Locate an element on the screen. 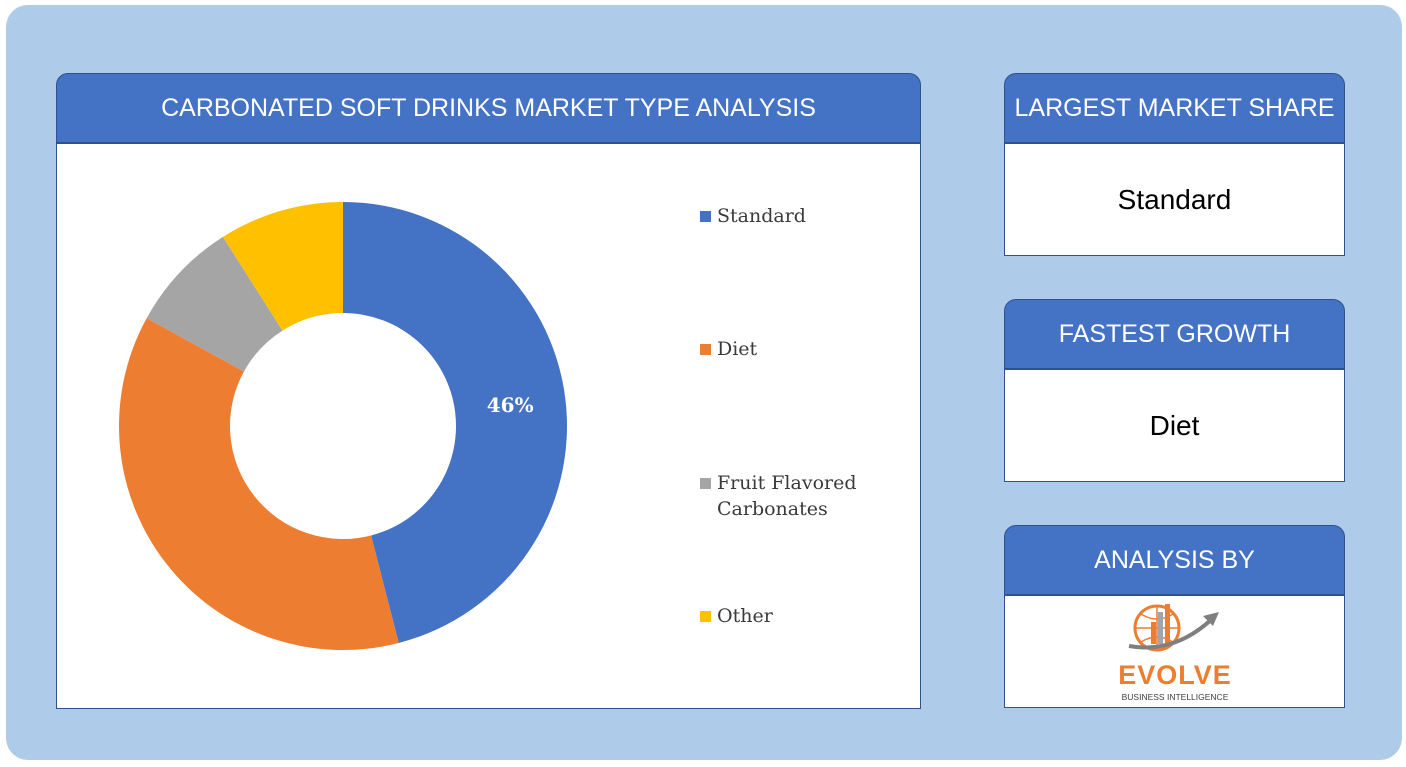  fastest-growth-panel: FASTEST GROWTH Diet is located at coordinates (1174, 390).